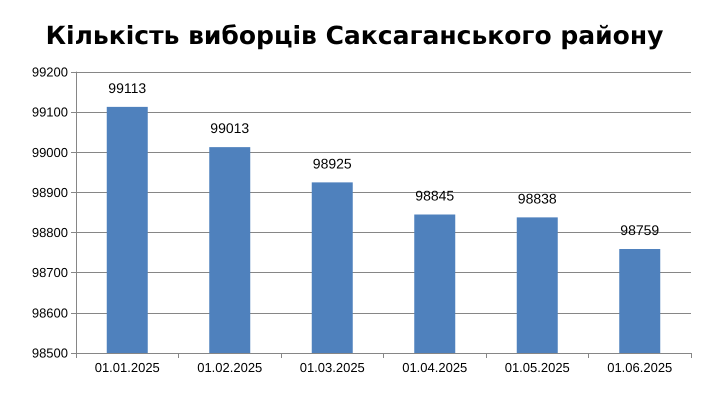 The image size is (709, 402). What do you see at coordinates (50, 192) in the screenshot?
I see `y-tick-label: 98900` at bounding box center [50, 192].